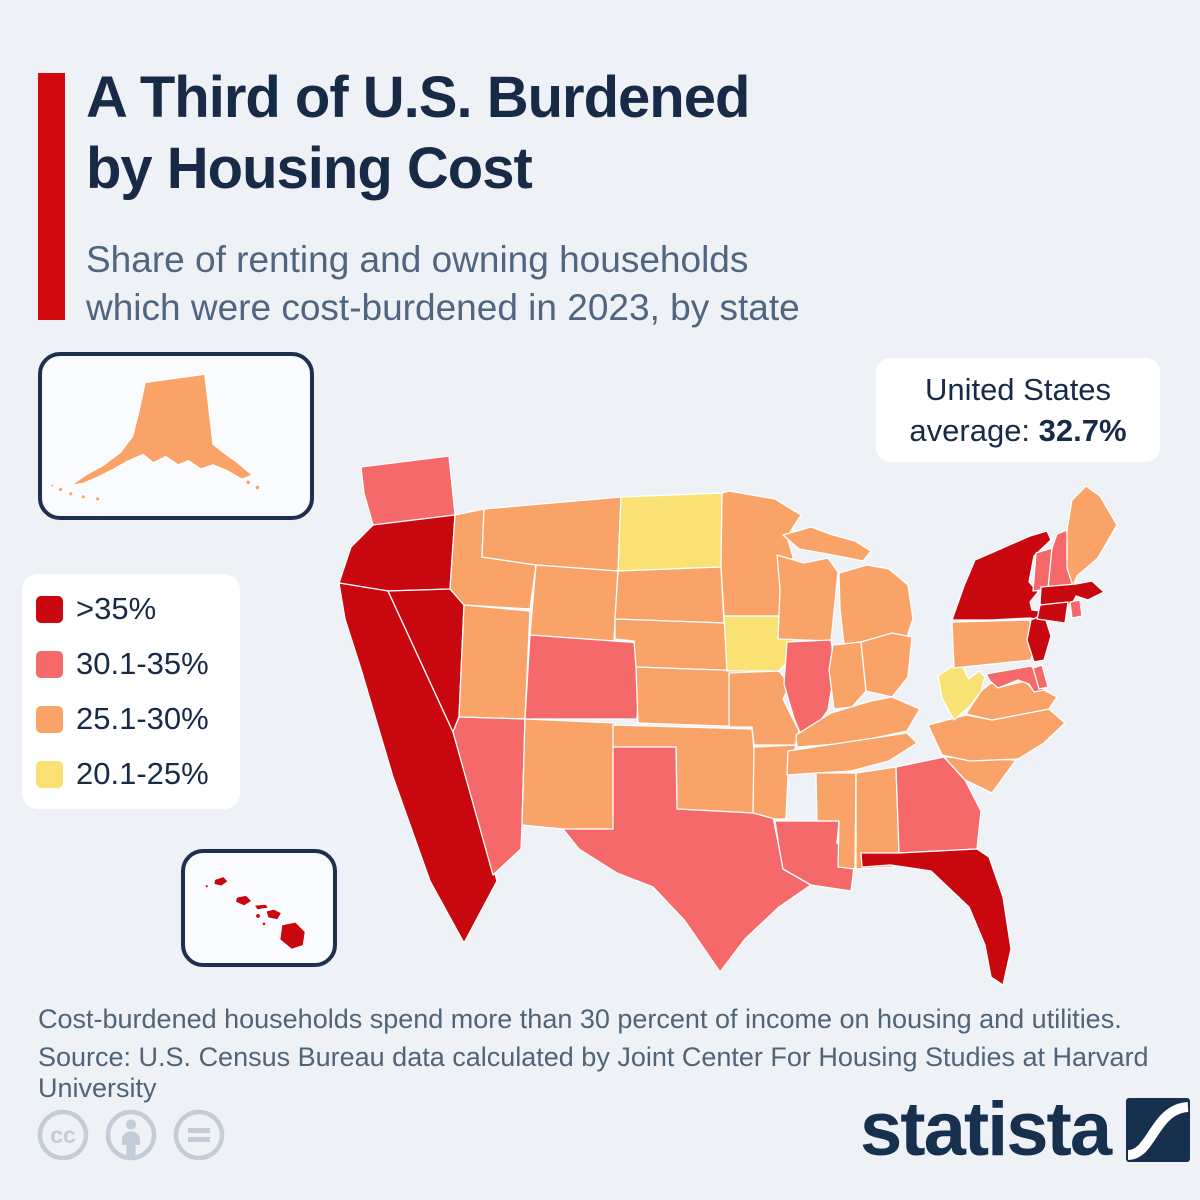 The image size is (1200, 1200). I want to click on legend-item: 25.1-30%, so click(131, 719).